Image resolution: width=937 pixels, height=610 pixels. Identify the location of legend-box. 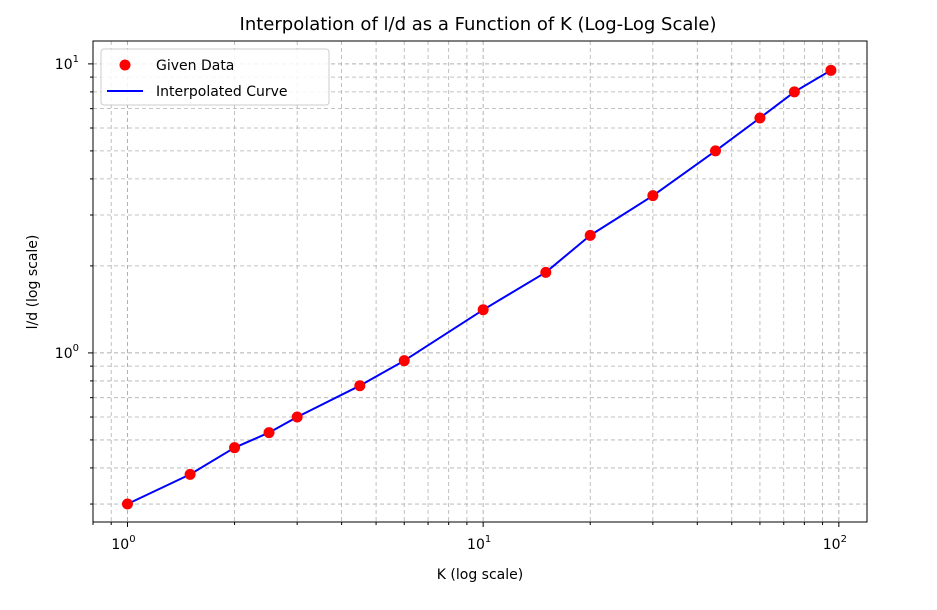
(215, 77).